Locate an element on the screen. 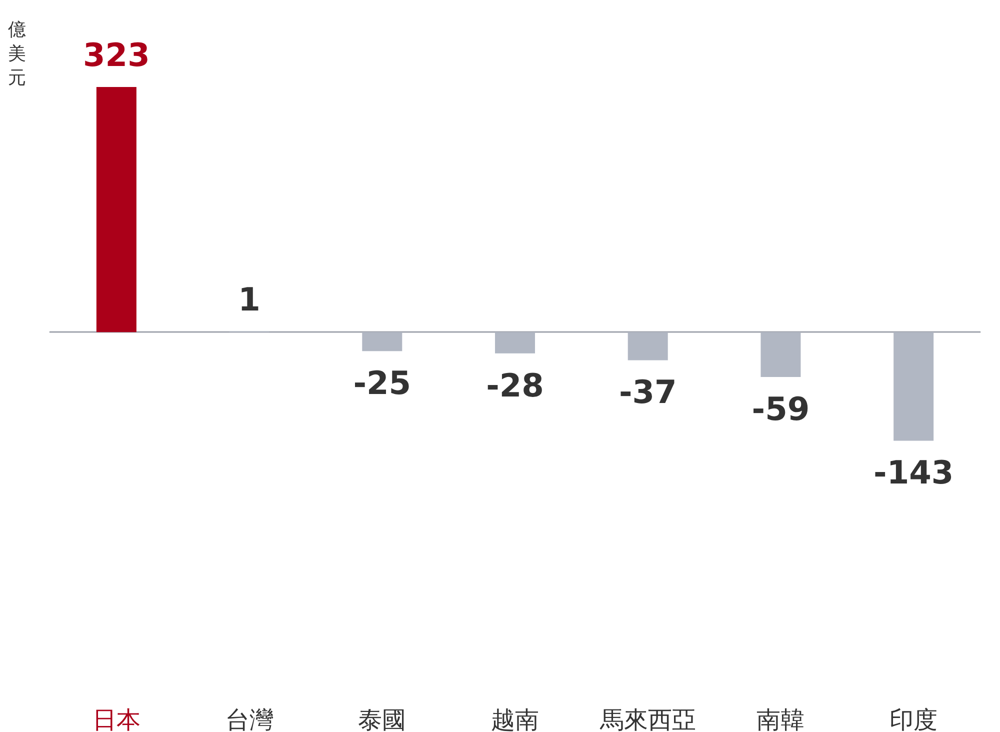 The width and height of the screenshot is (1000, 732). data-label: -25 is located at coordinates (382, 383).